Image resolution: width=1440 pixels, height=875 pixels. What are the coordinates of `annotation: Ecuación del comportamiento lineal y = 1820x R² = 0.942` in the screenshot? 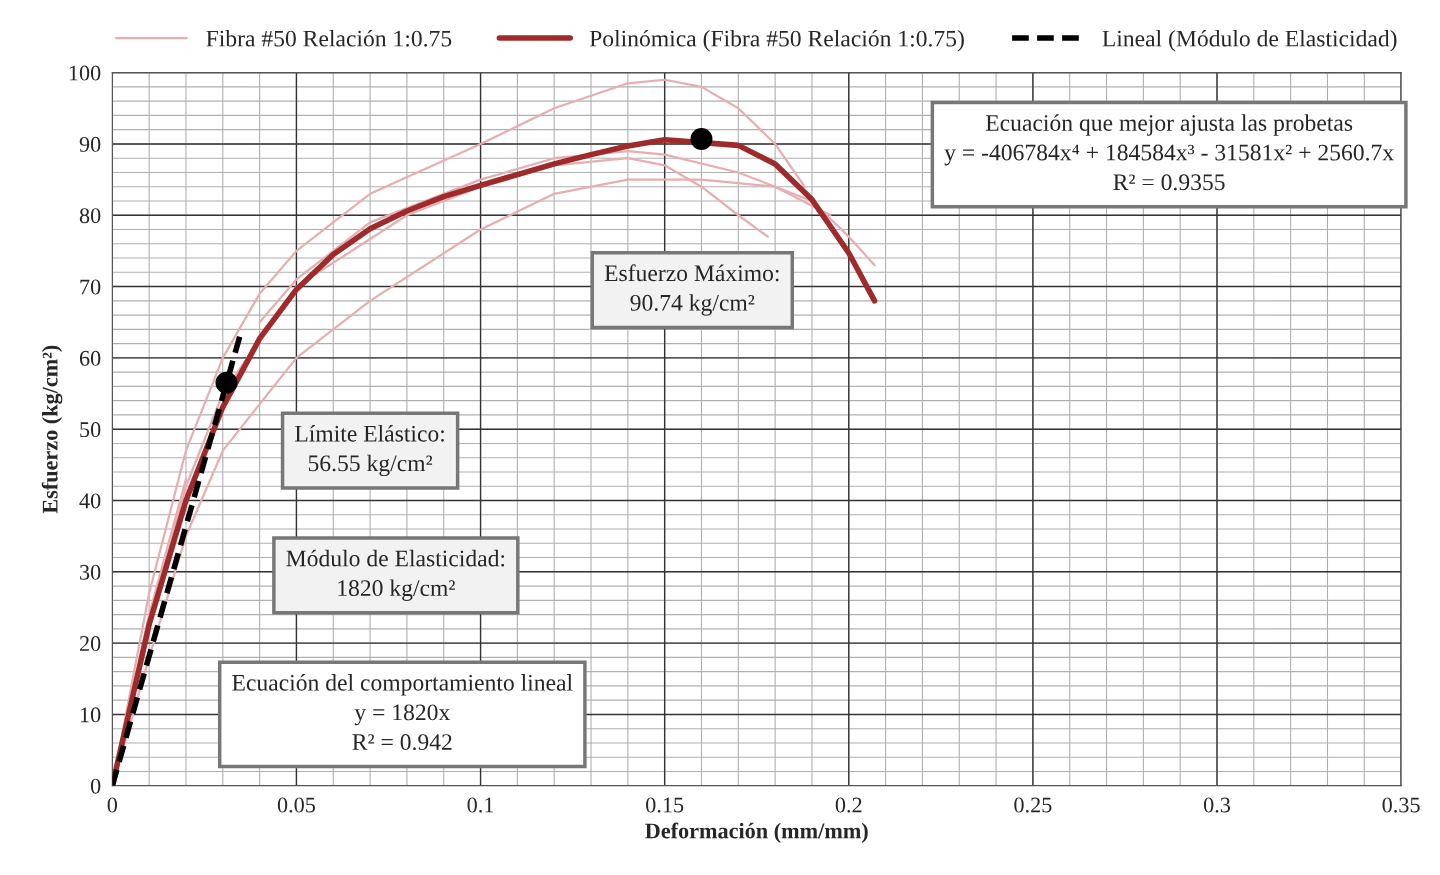 It's located at (402, 712).